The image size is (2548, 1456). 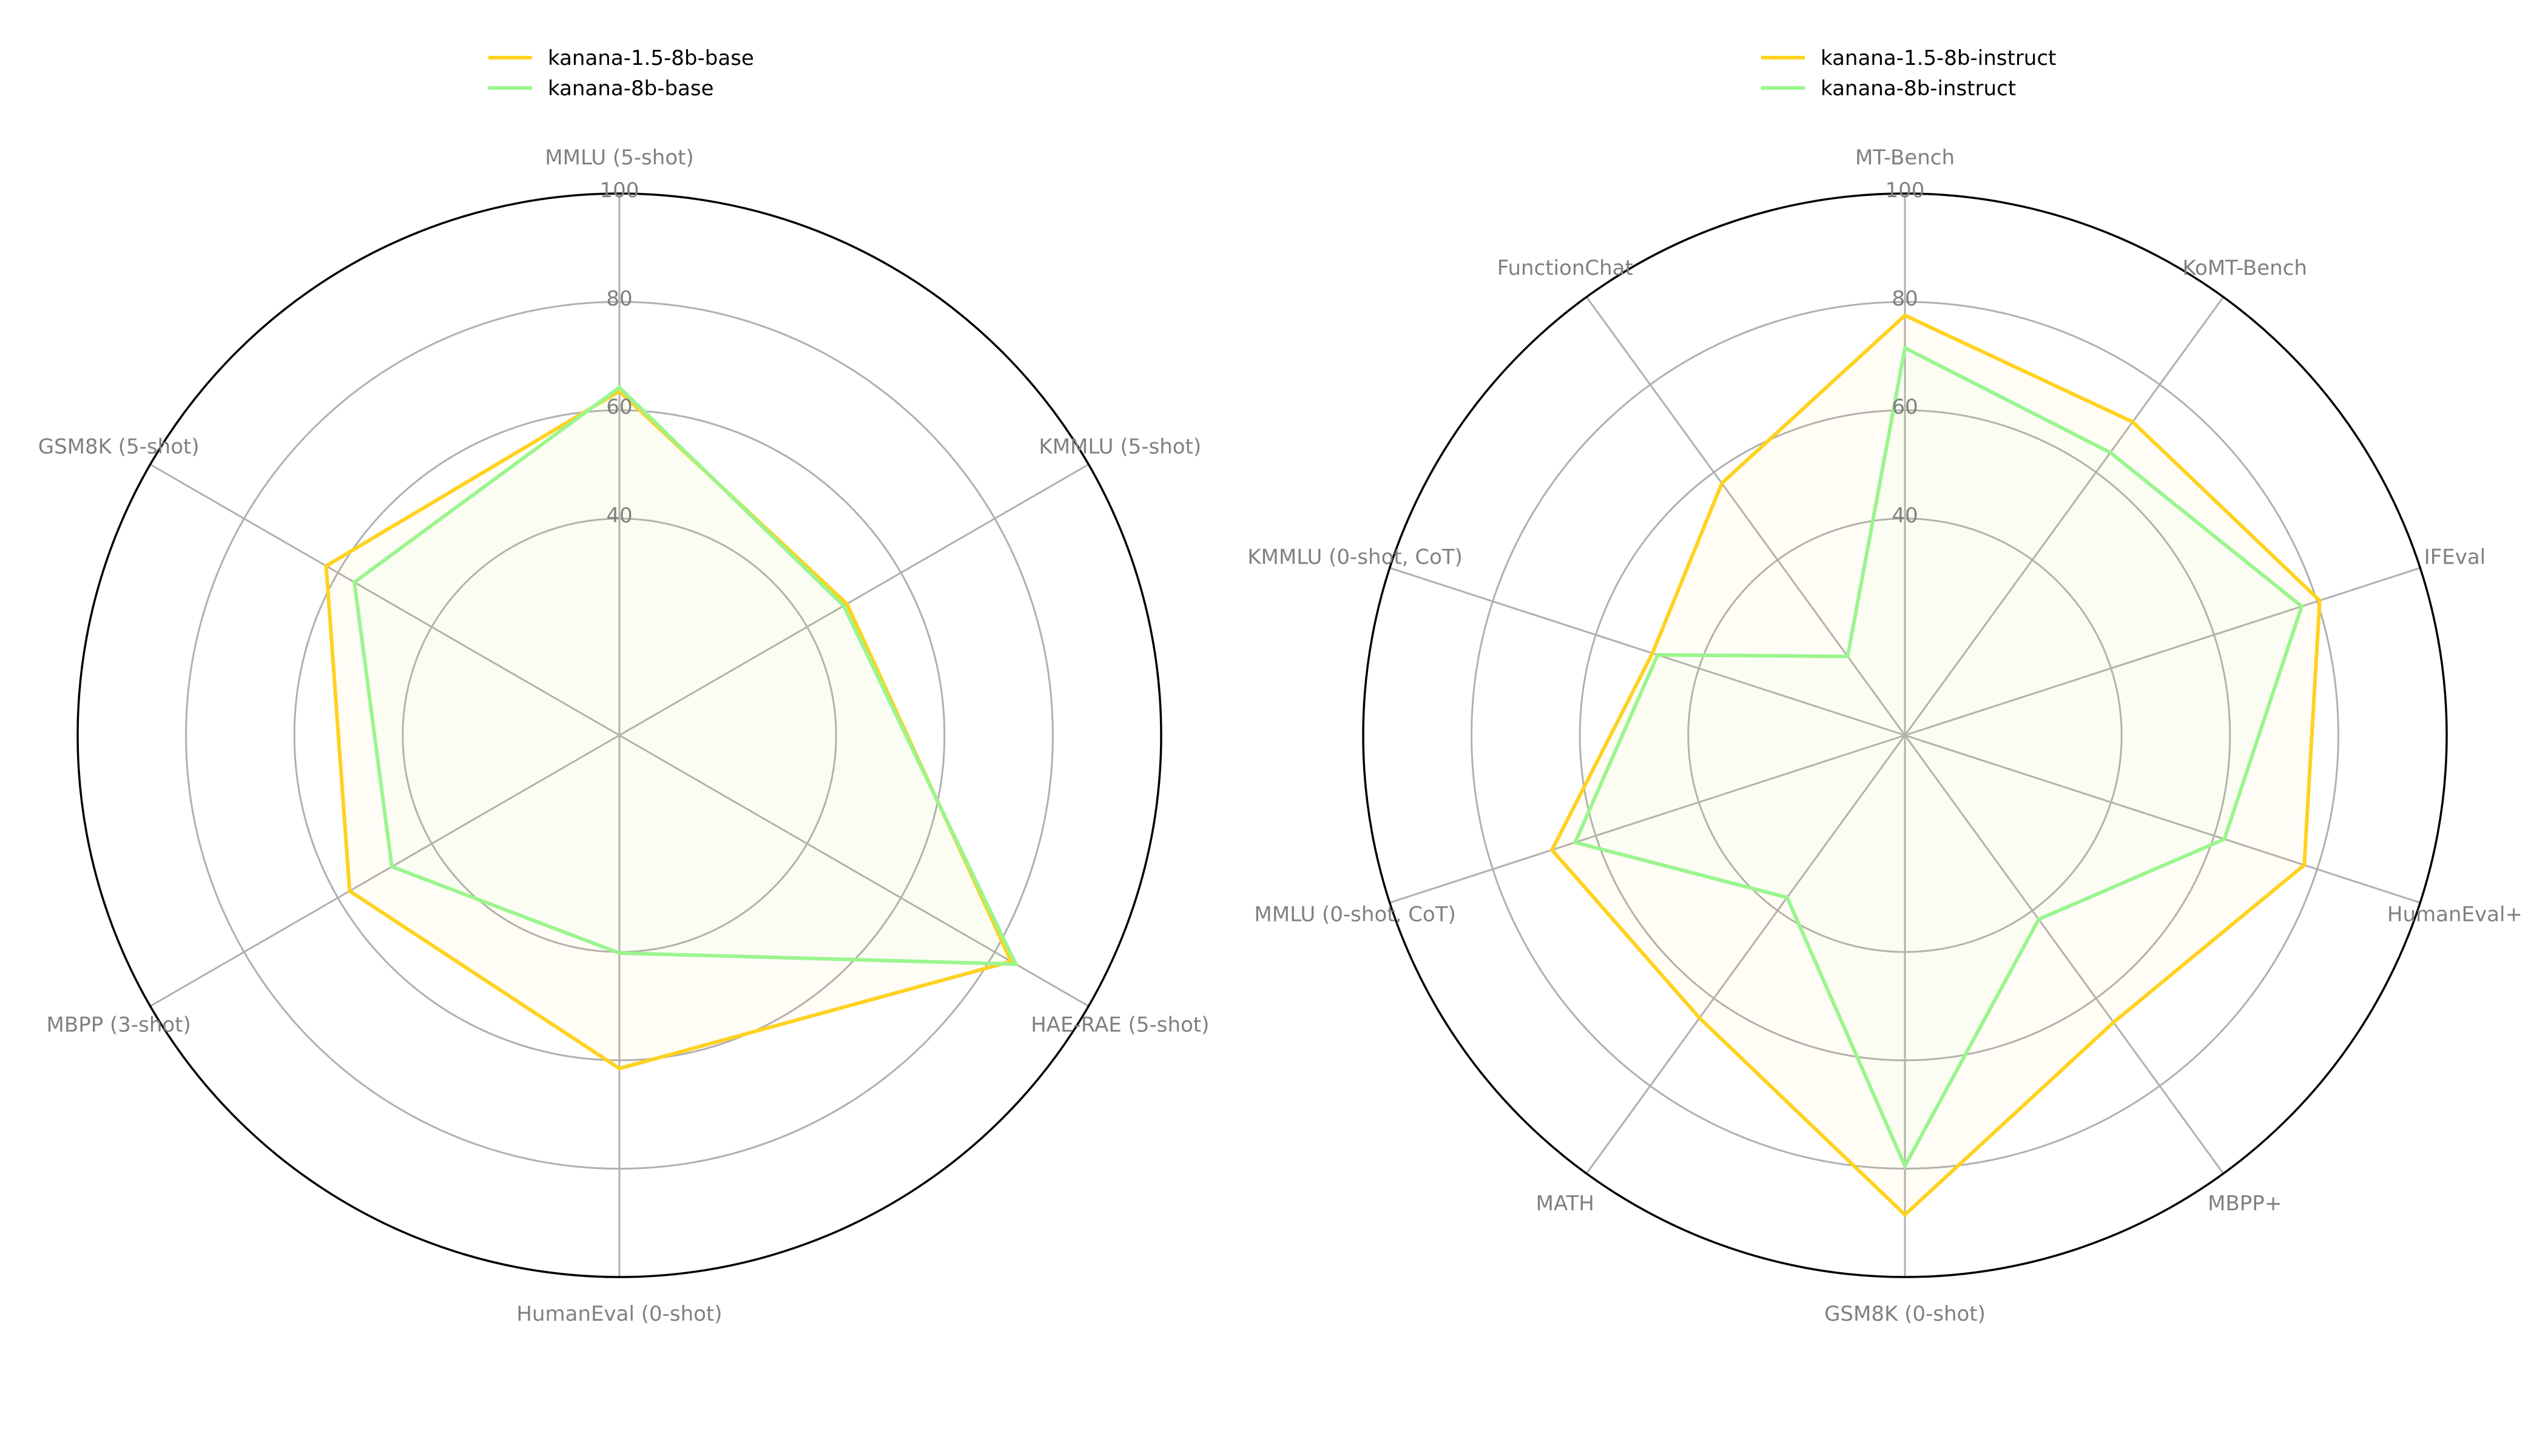 I want to click on axis-label-kmmlu-5-shot: KMMLU (5-shot), so click(x=1120, y=447).